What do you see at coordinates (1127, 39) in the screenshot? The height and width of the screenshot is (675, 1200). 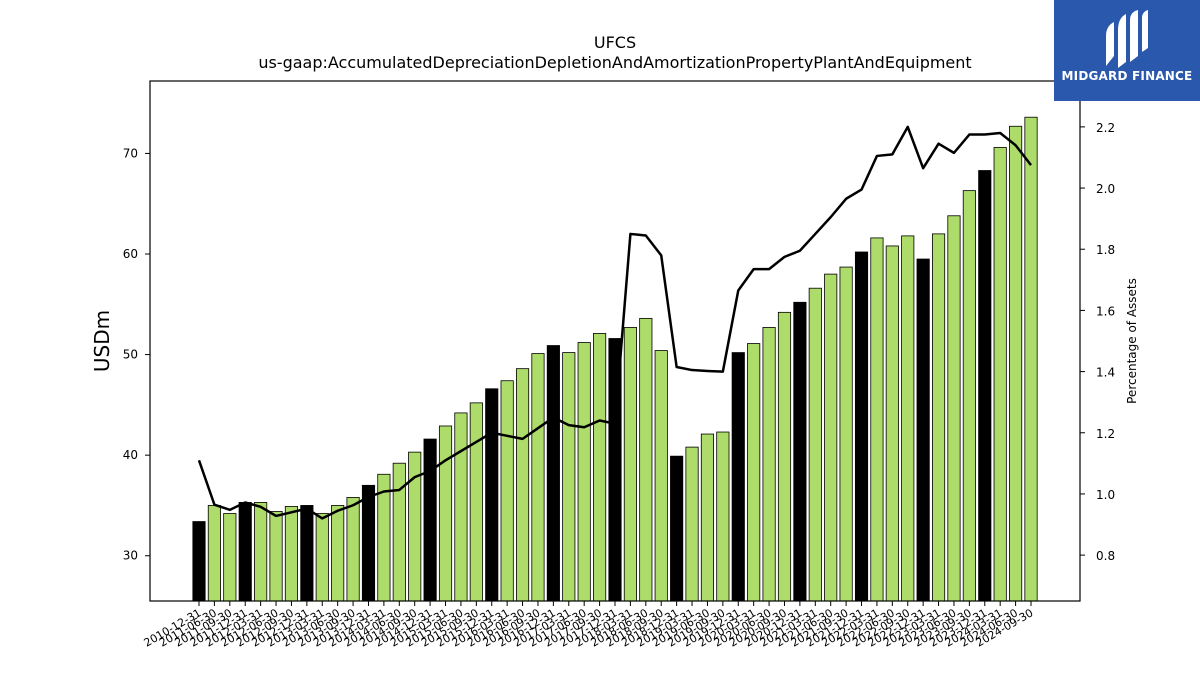 I see `midgard-logo-icon` at bounding box center [1127, 39].